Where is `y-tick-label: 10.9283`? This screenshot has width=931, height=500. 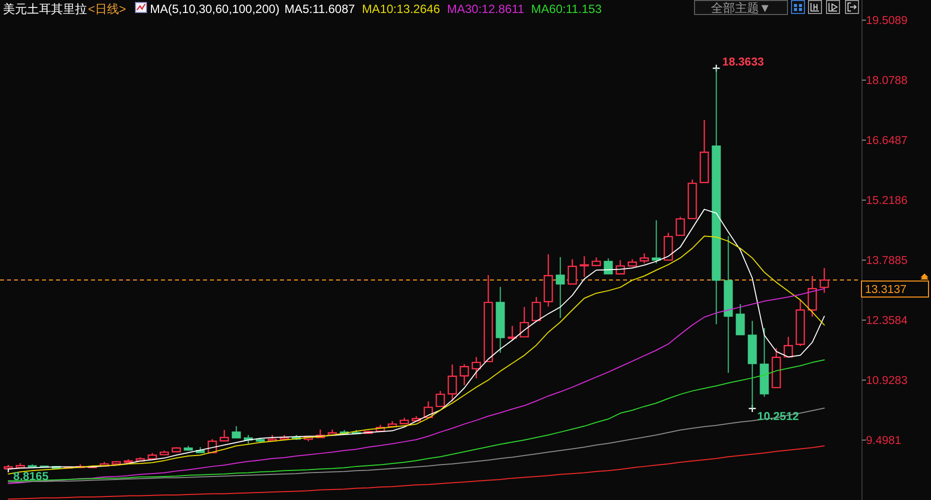
y-tick-label: 10.9283 is located at coordinates (887, 381).